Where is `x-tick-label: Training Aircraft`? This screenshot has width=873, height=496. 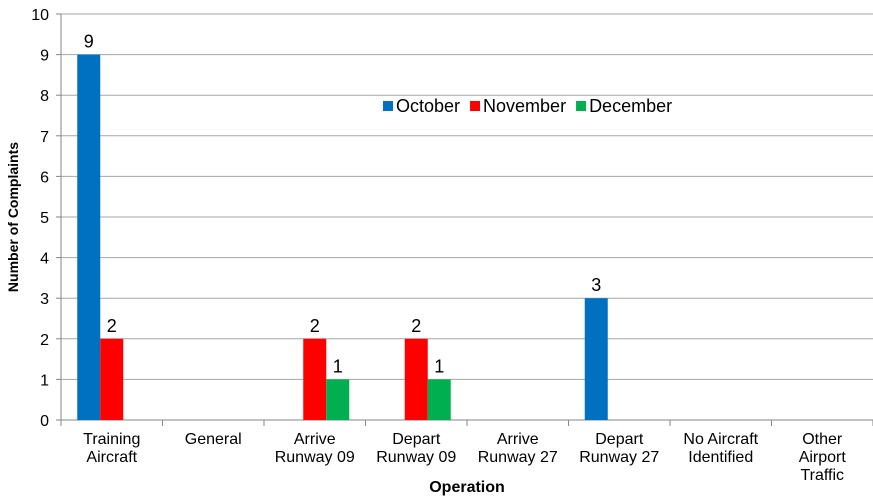
x-tick-label: Training Aircraft is located at coordinates (111, 448).